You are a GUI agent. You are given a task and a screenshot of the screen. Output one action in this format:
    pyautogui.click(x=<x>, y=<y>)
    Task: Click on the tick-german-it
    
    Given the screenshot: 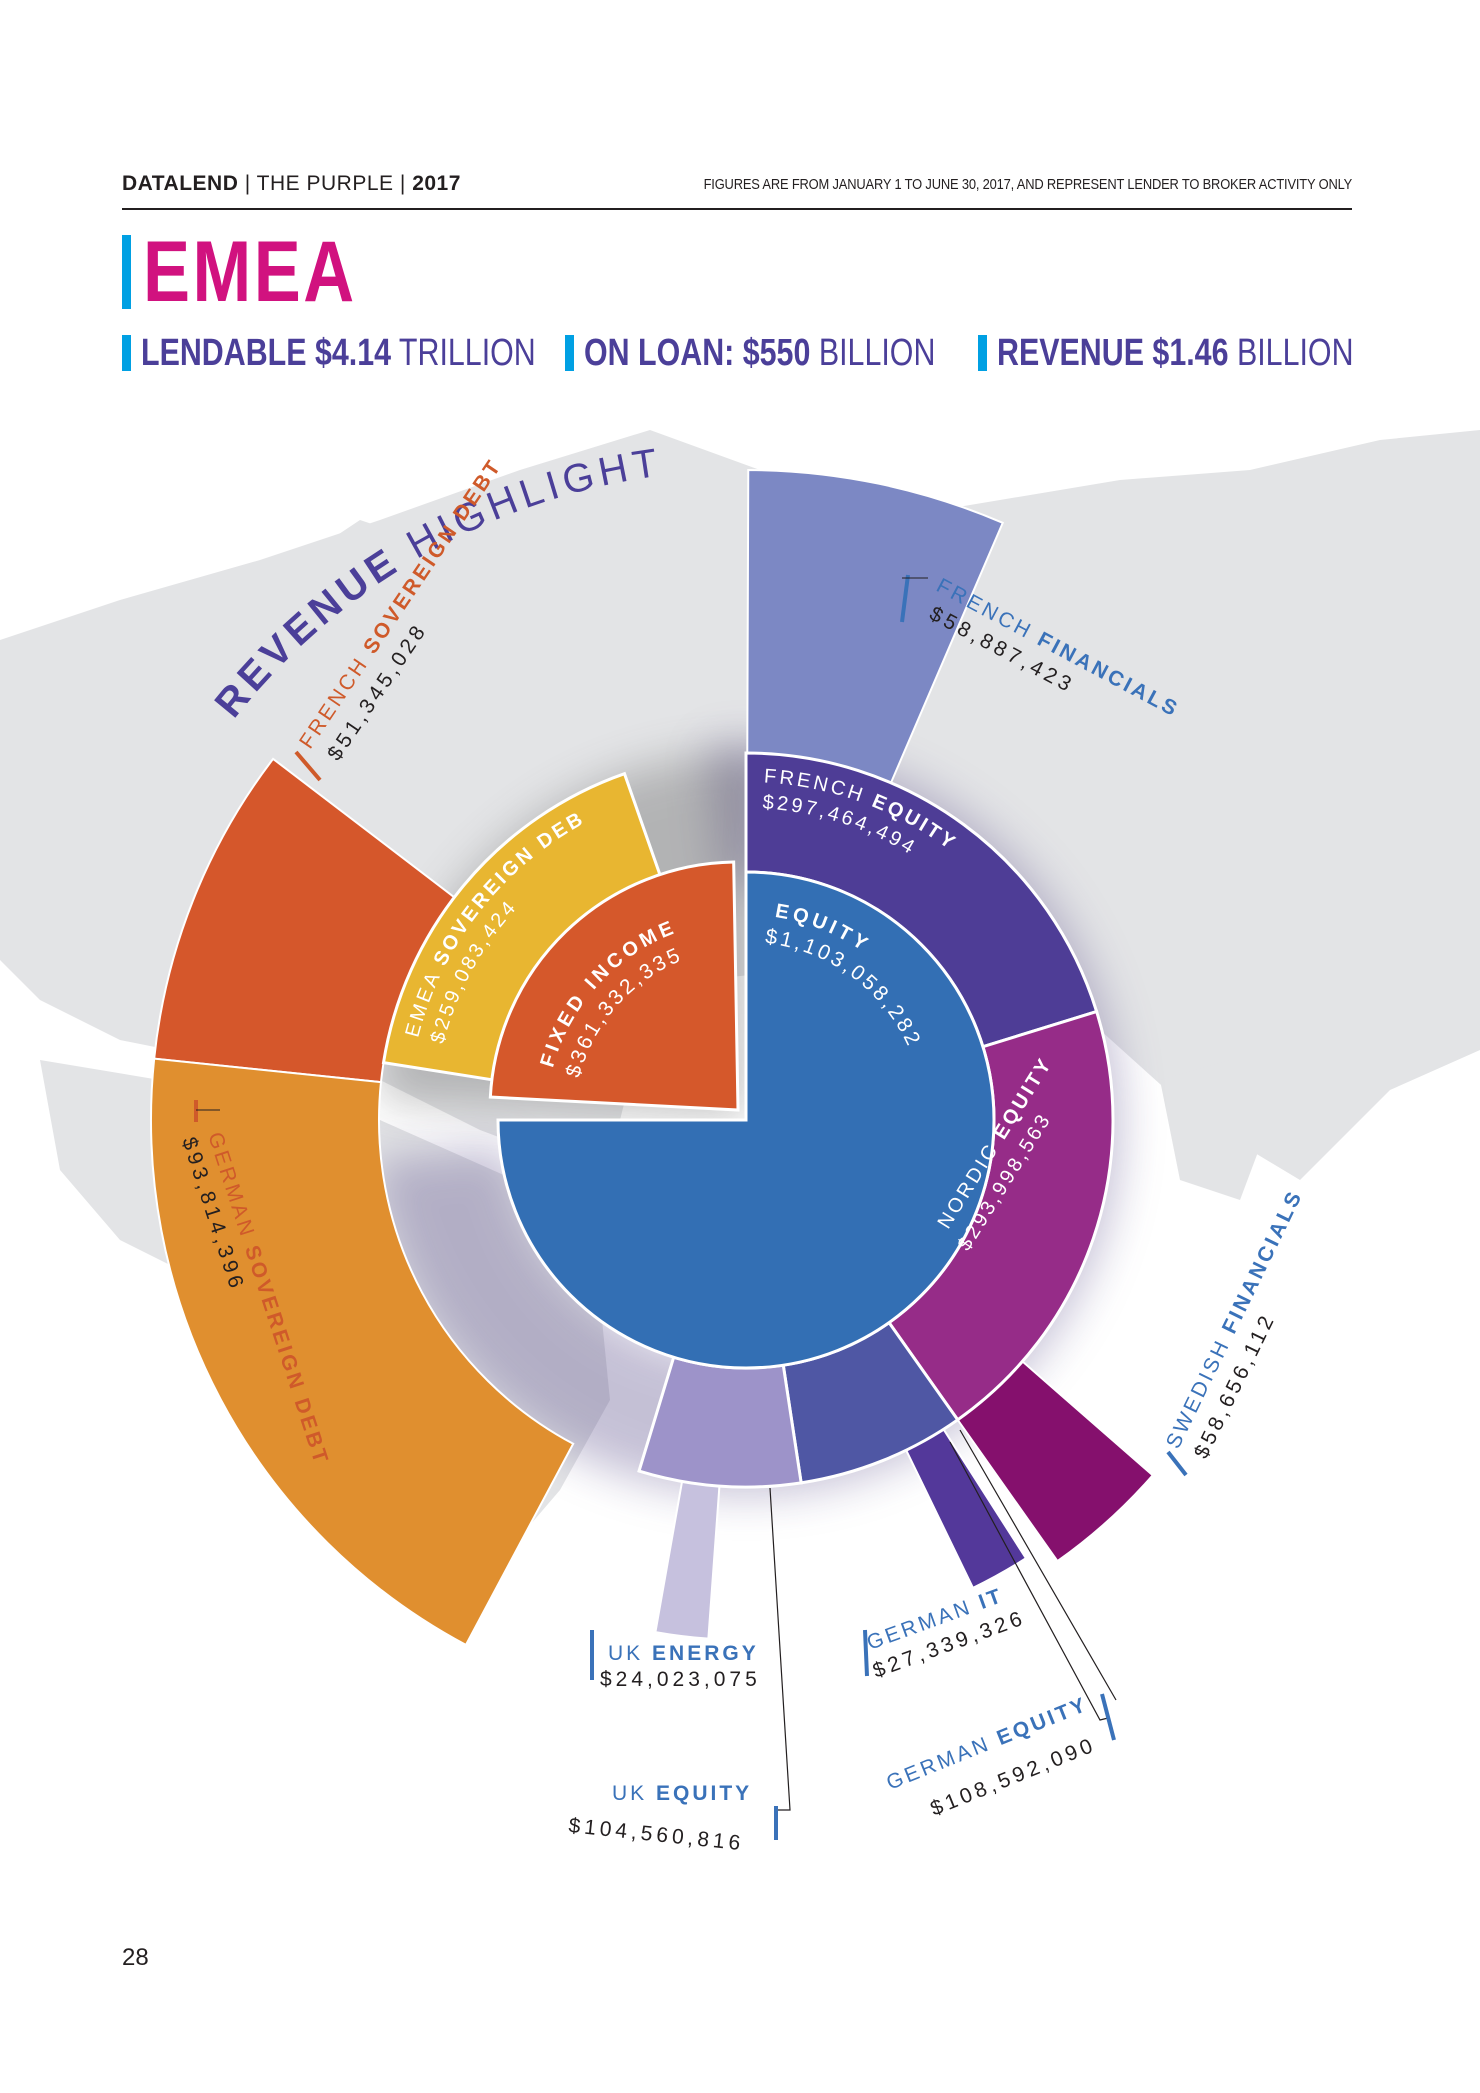 What is the action you would take?
    pyautogui.click(x=866, y=1653)
    